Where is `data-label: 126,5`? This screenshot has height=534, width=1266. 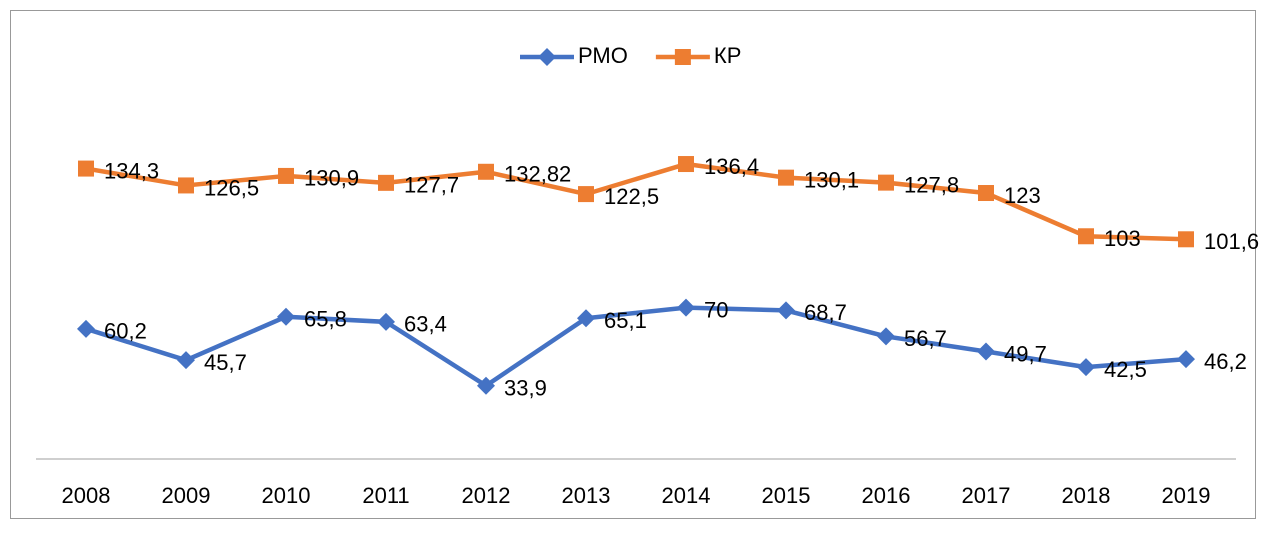 data-label: 126,5 is located at coordinates (231, 187).